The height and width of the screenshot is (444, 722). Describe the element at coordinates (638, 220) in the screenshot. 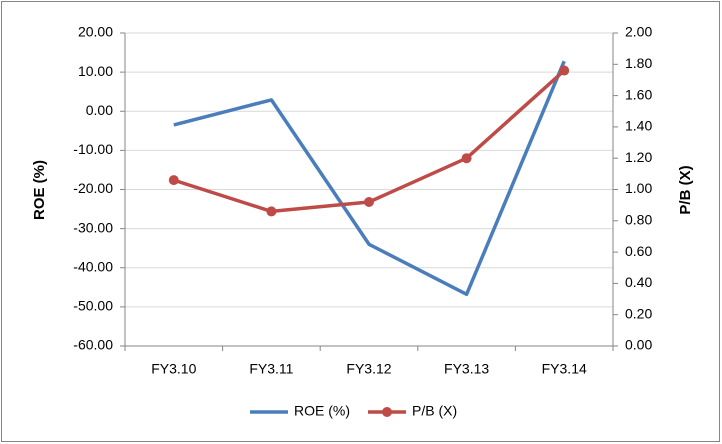

I see `y2-tick-label: 0.80` at that location.